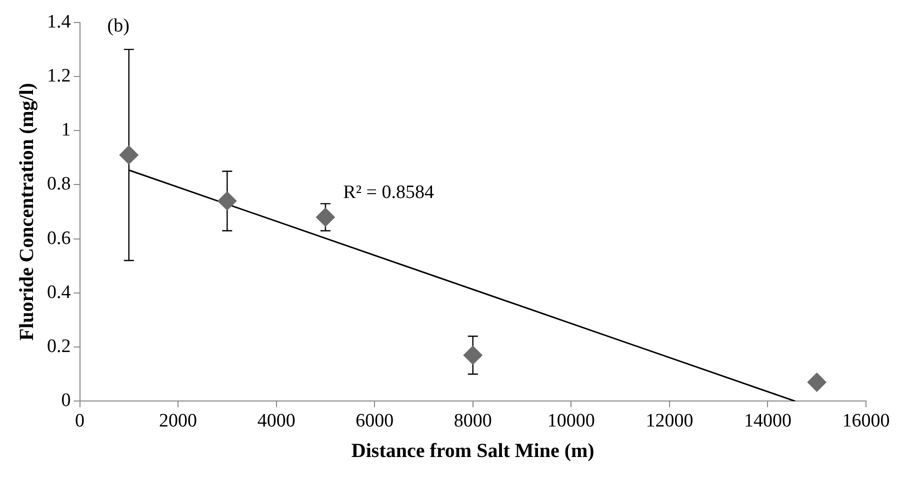 The height and width of the screenshot is (480, 904). Describe the element at coordinates (670, 421) in the screenshot. I see `x-tick-label: 12000` at that location.